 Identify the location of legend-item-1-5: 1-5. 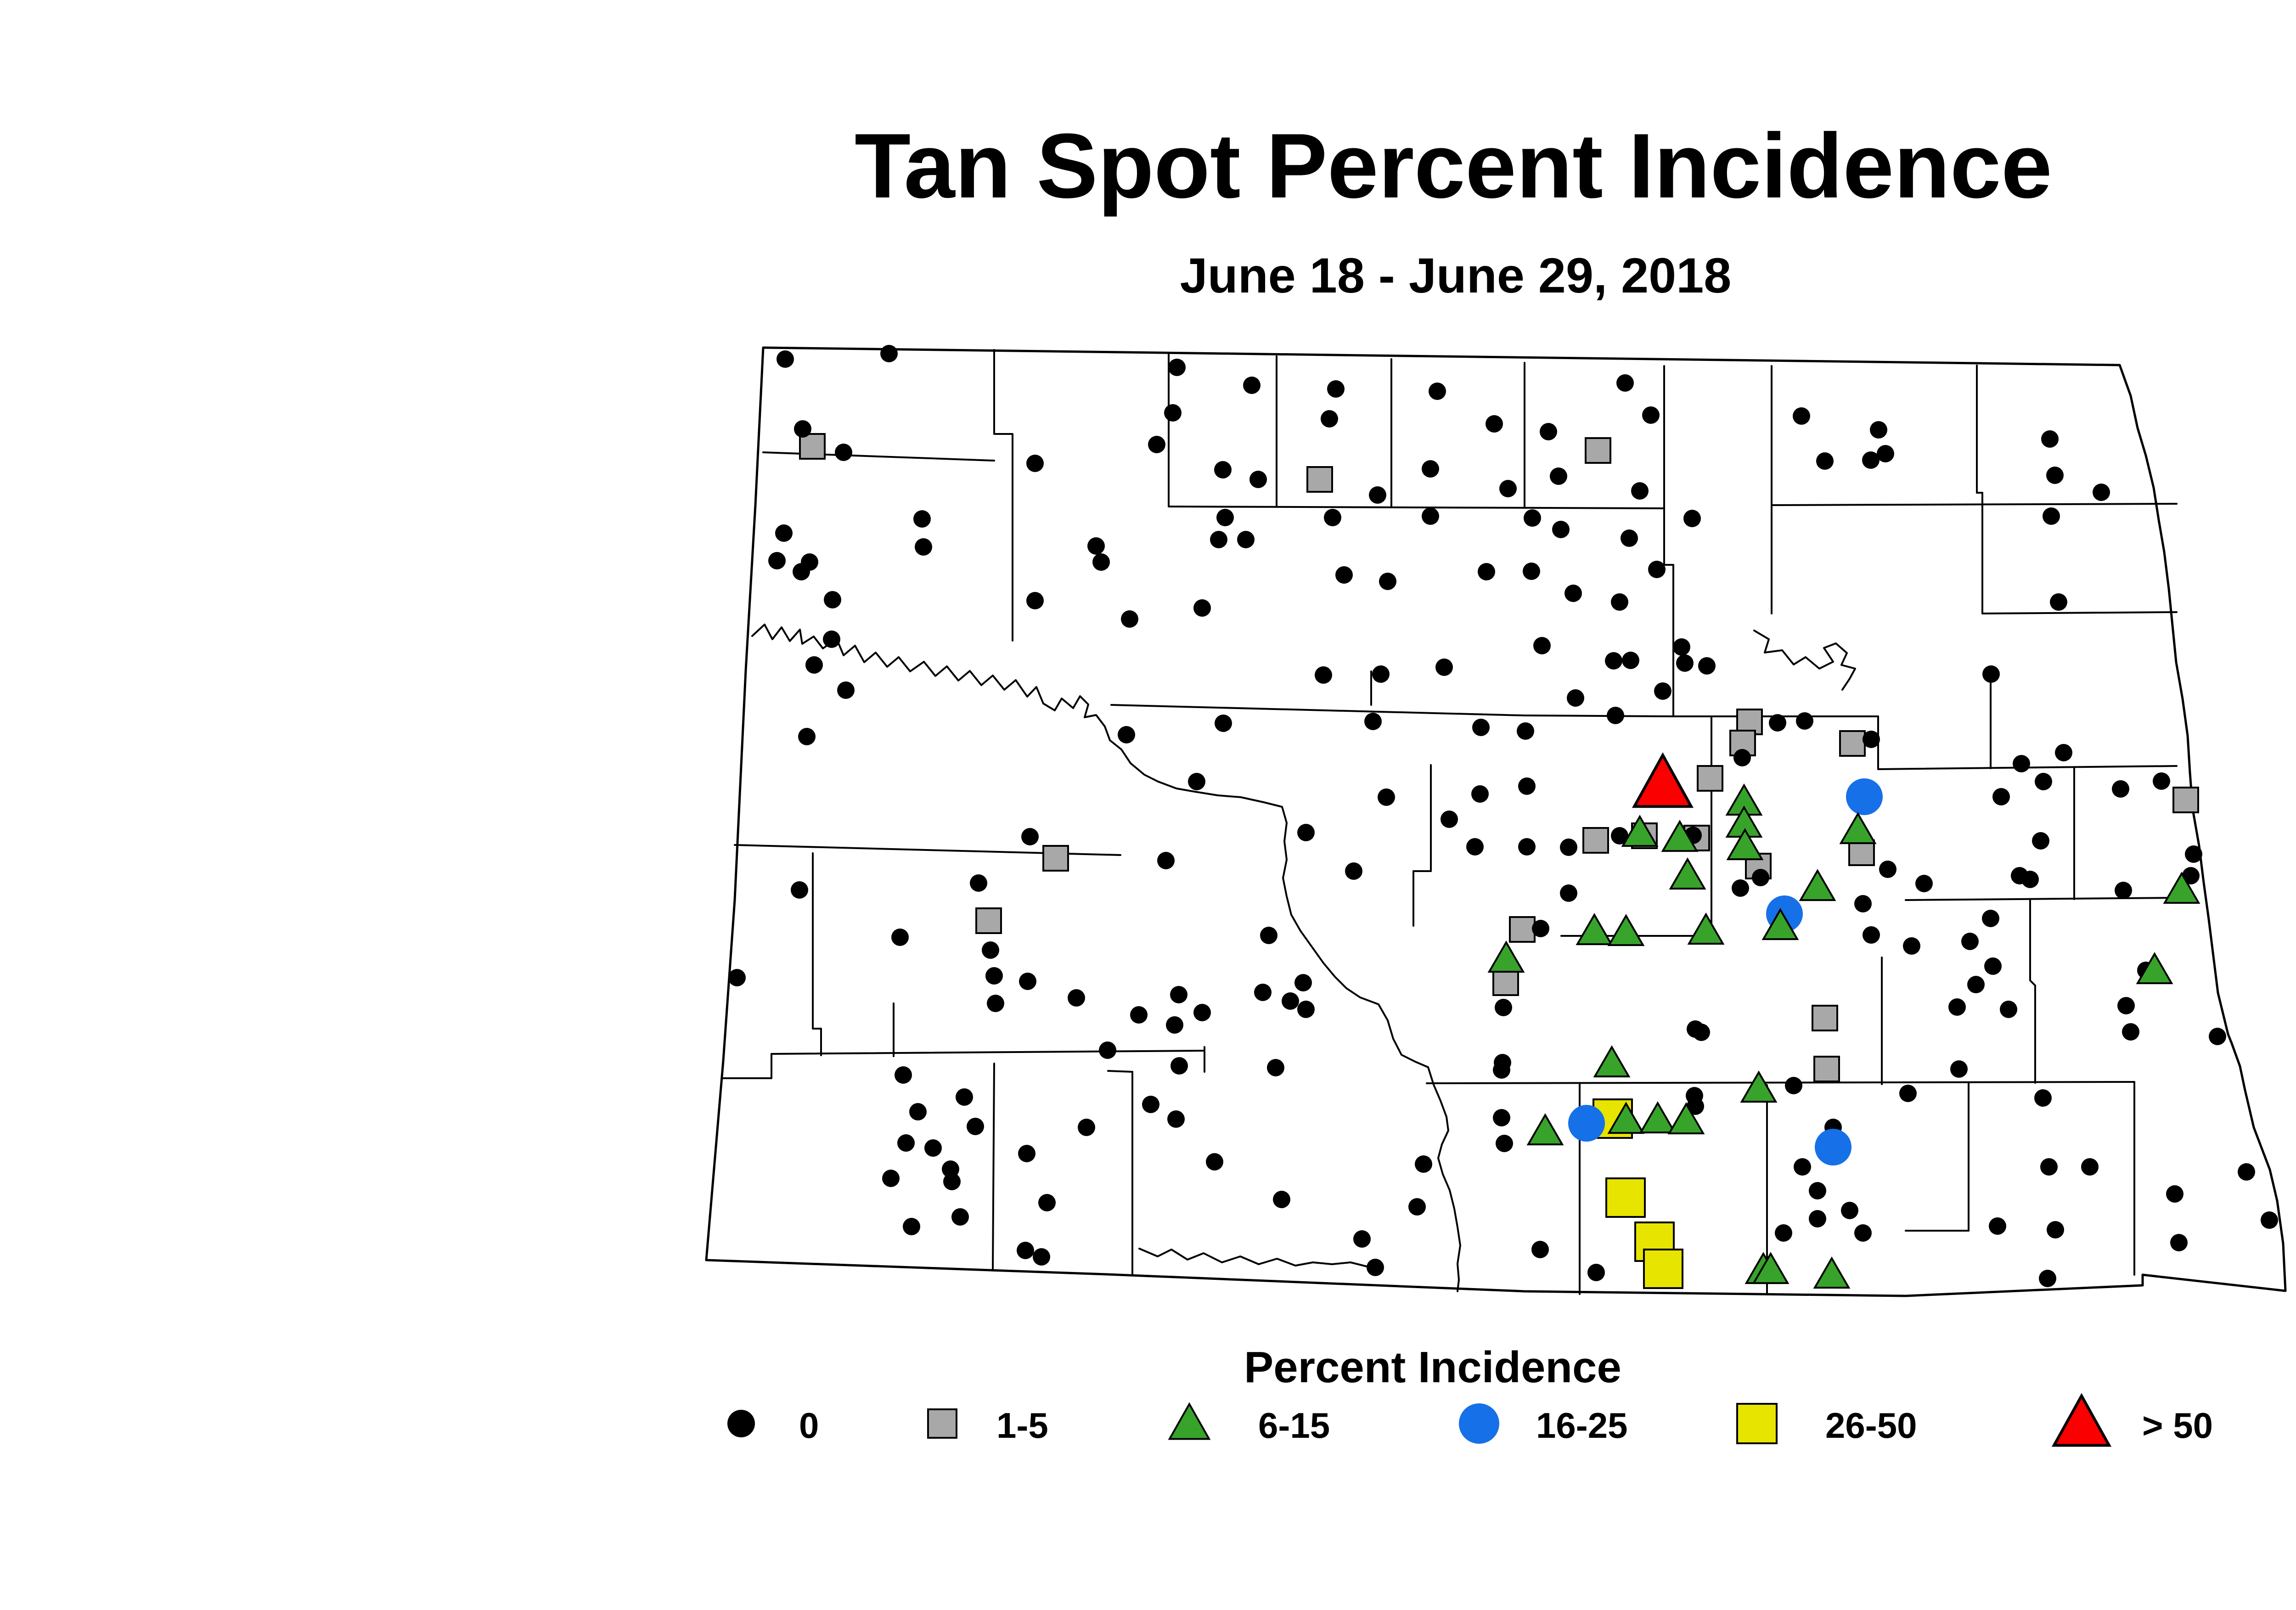
(988, 1425).